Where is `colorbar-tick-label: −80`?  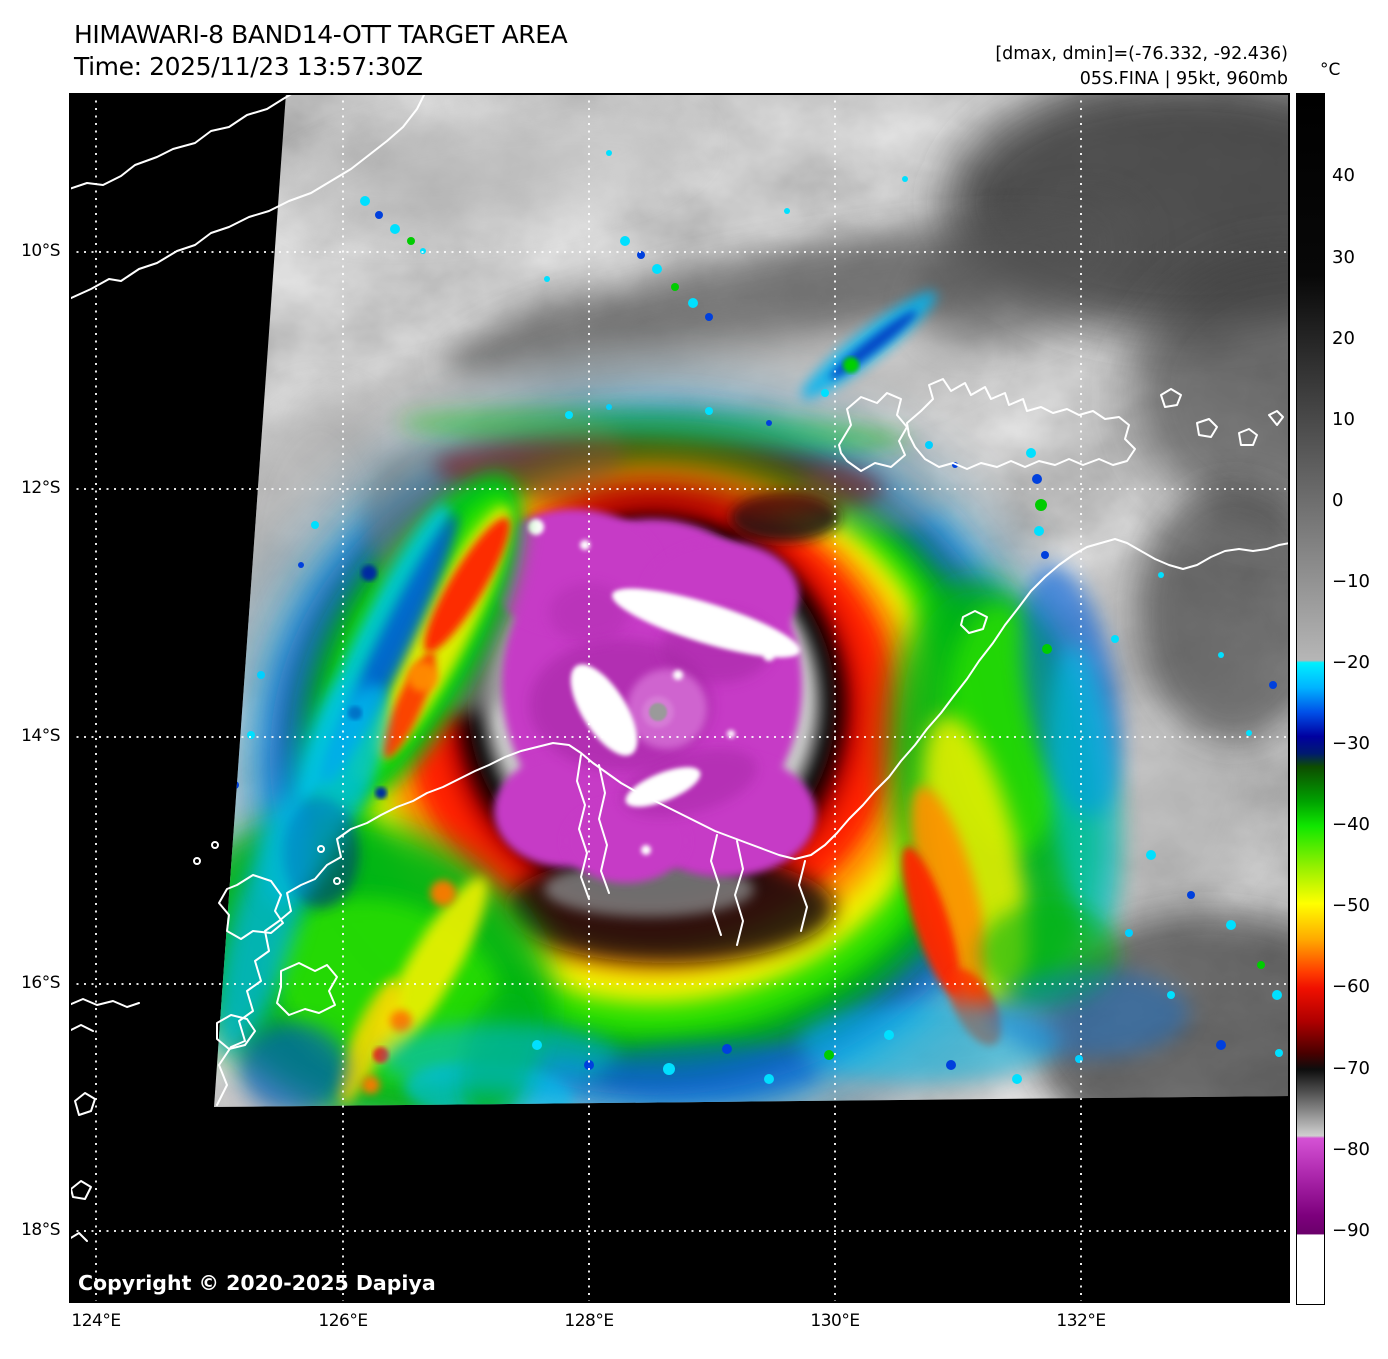 colorbar-tick-label: −80 is located at coordinates (1351, 1149).